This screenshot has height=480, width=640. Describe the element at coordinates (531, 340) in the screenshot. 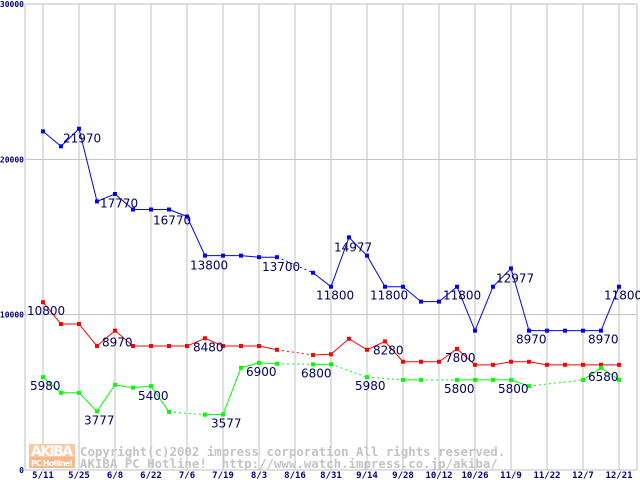

I see `data-label: 8970` at that location.